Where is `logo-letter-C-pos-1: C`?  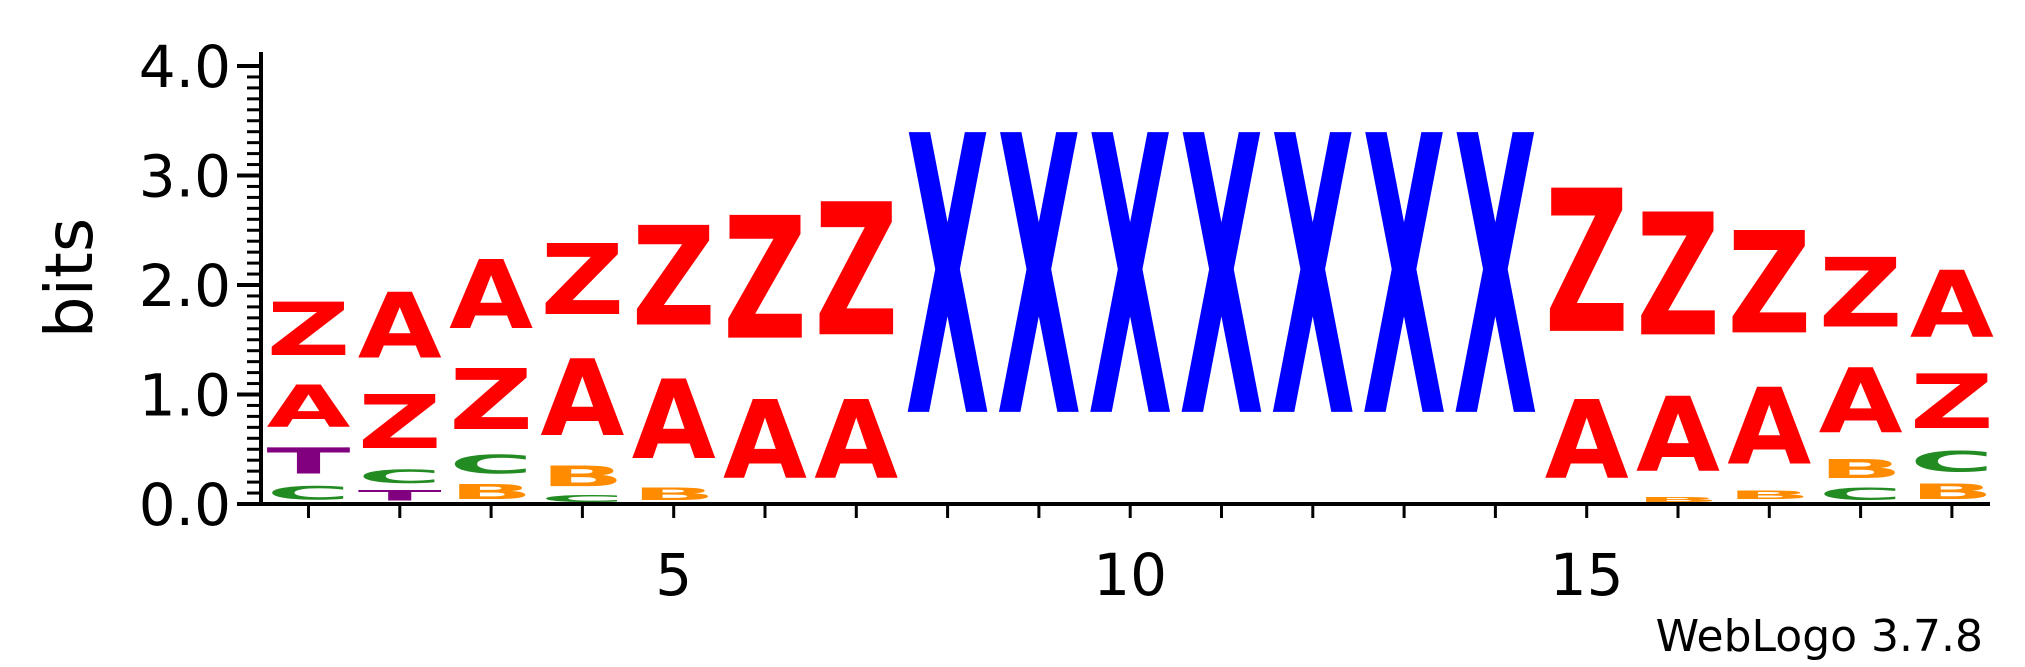
logo-letter-C-pos-1: C is located at coordinates (309, 493).